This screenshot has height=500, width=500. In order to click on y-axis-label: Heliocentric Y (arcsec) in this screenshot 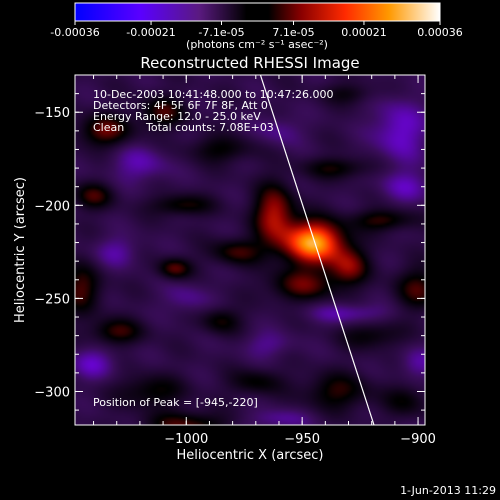, I will do `click(20, 250)`.